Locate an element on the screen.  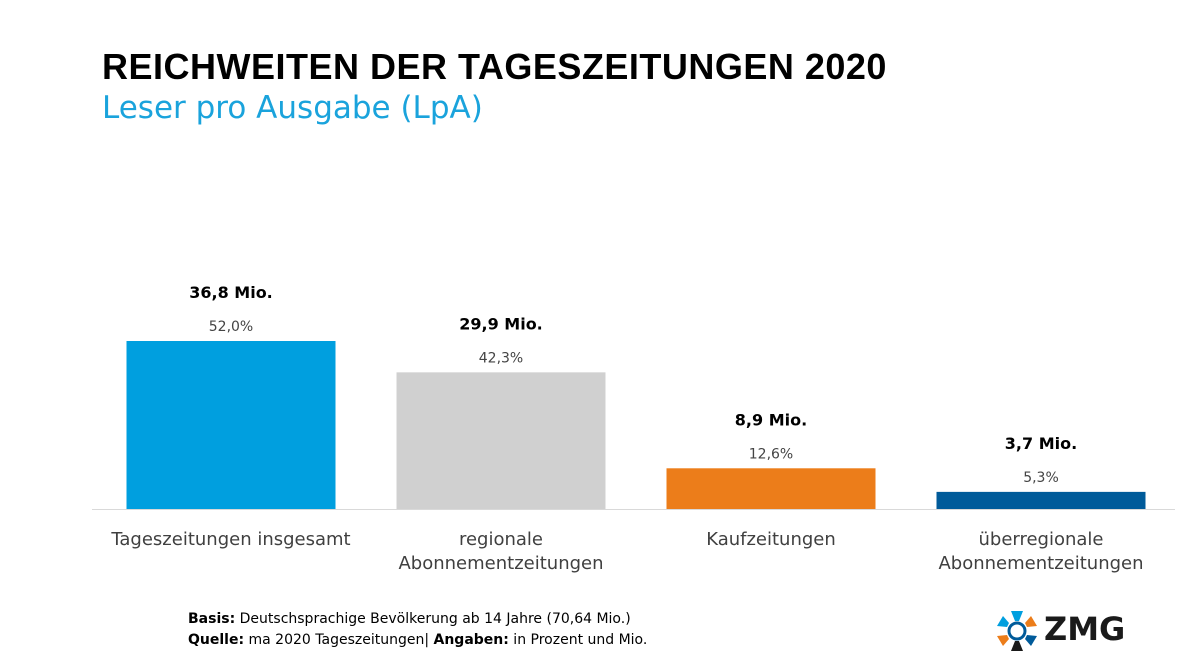
basis-label: Basis: is located at coordinates (212, 619).